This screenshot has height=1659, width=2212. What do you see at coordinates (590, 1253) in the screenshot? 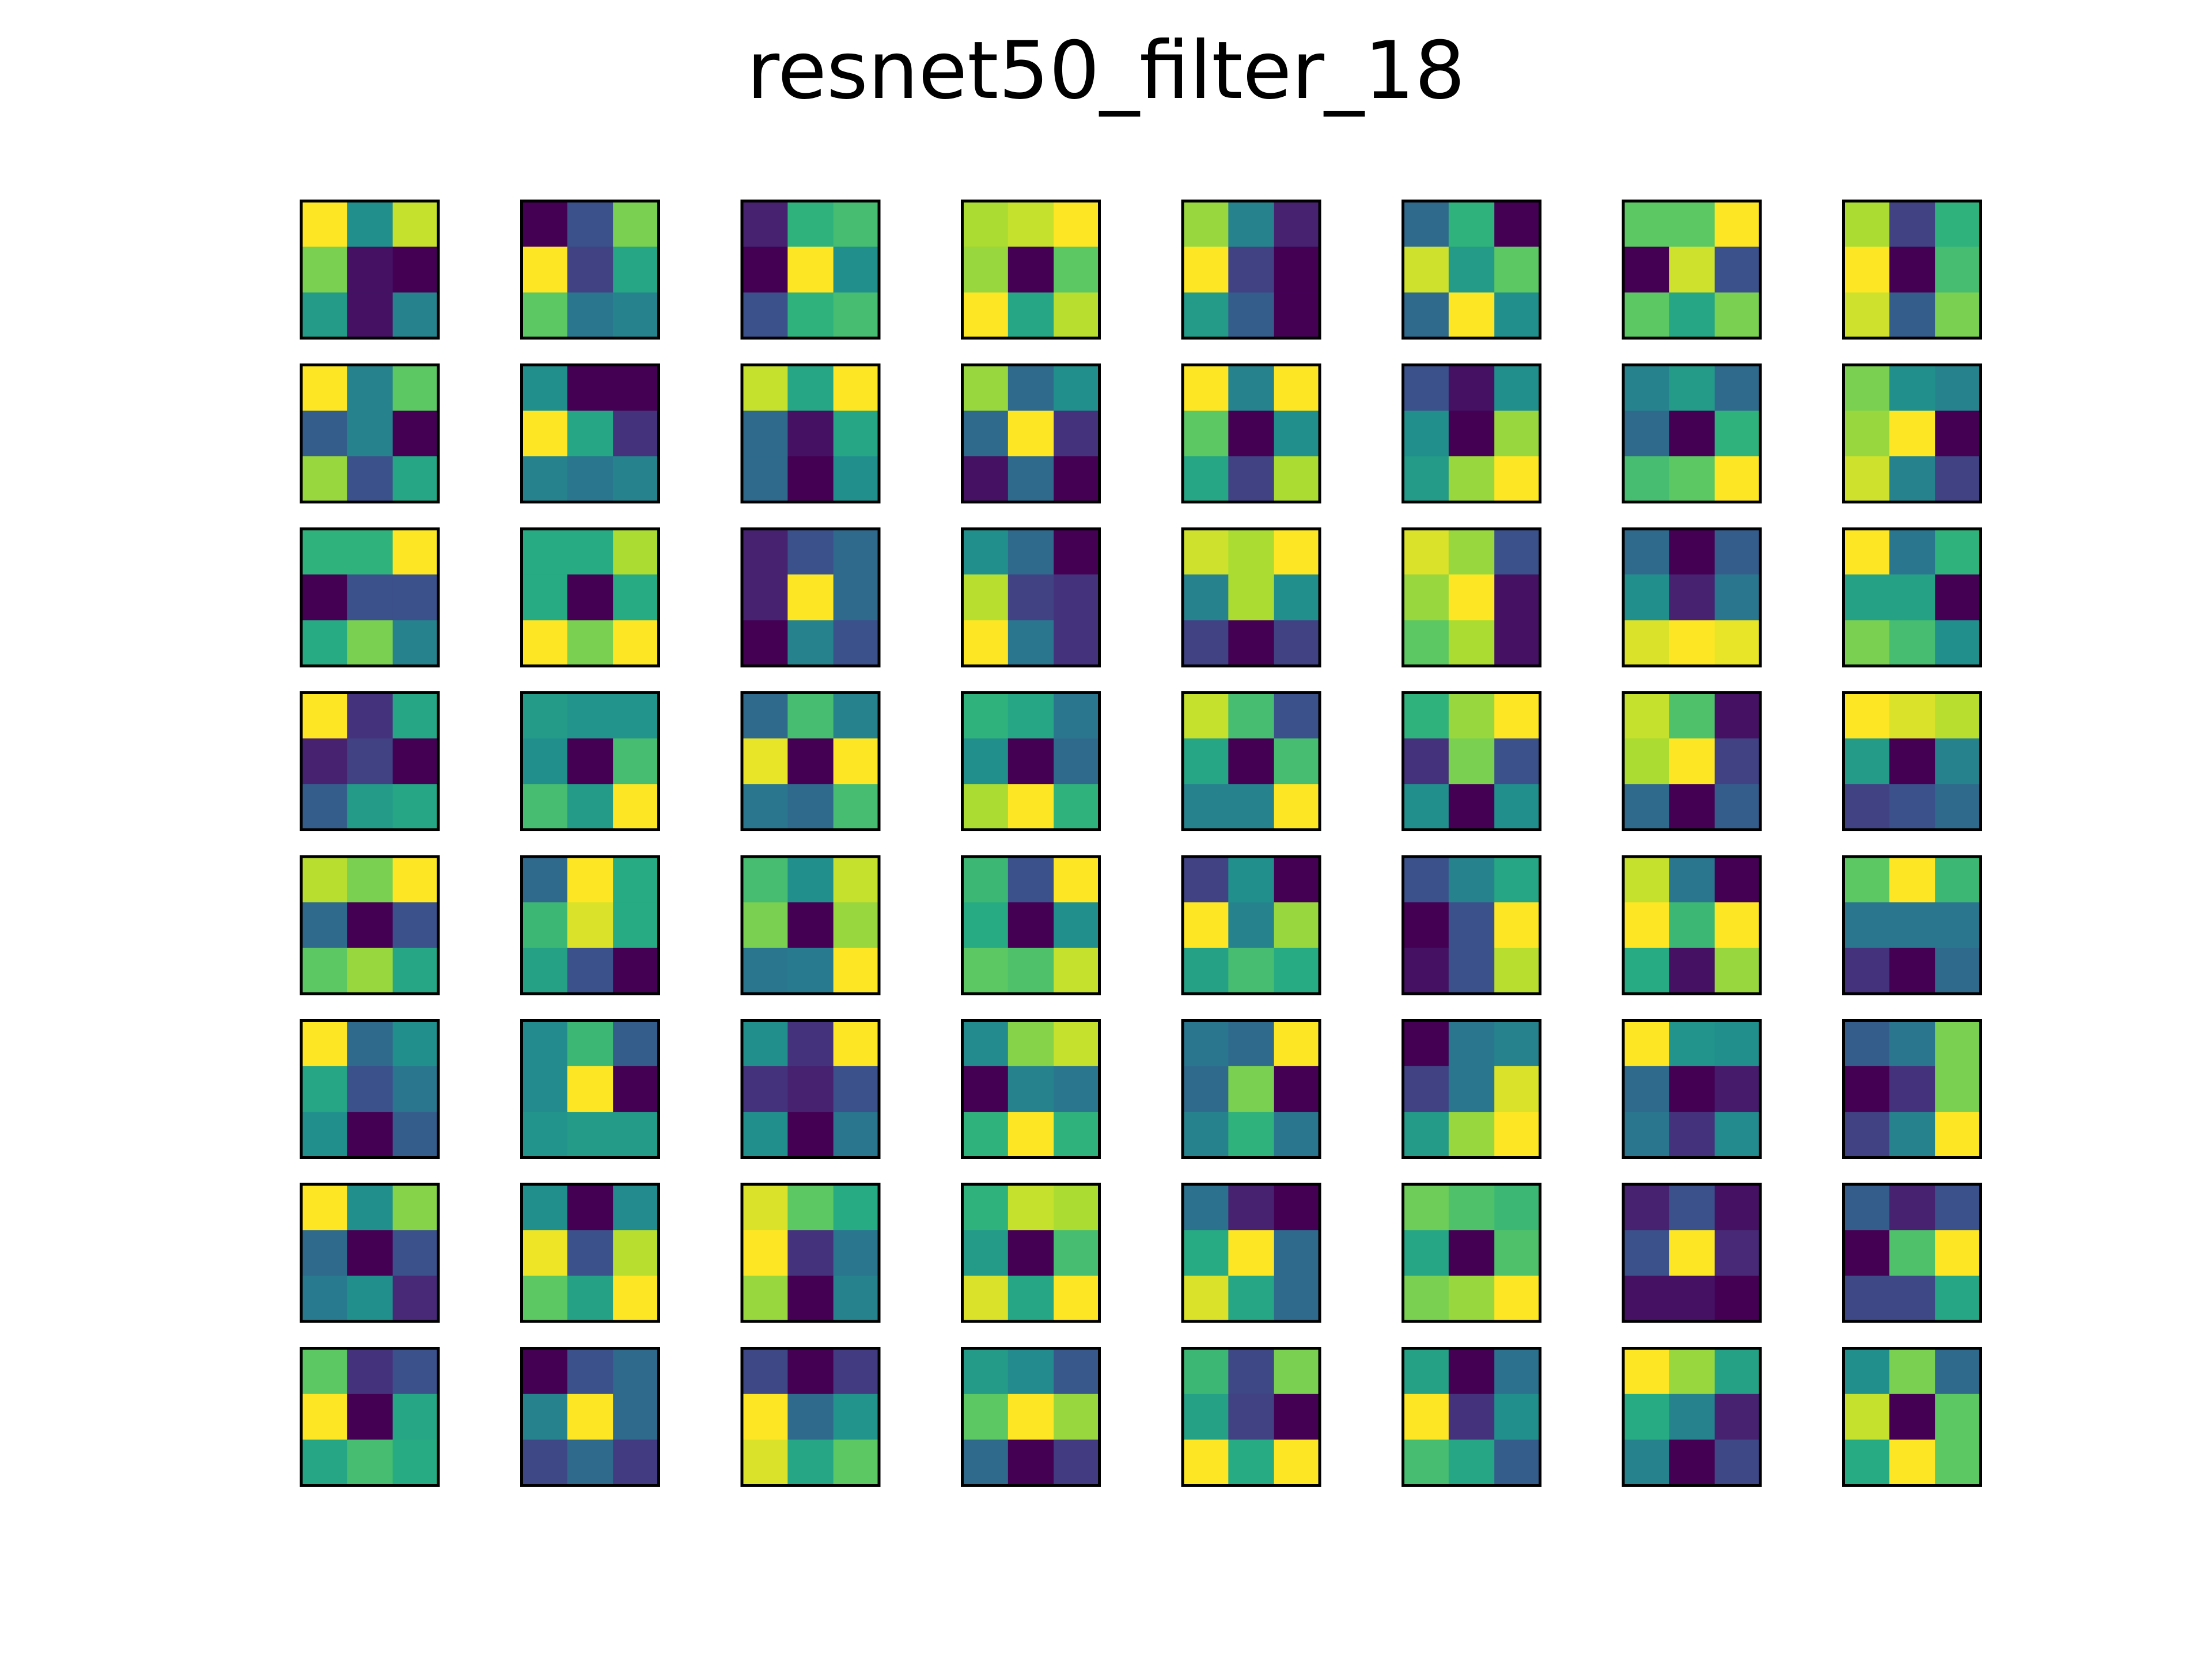
I see `filter-50-heatmap` at bounding box center [590, 1253].